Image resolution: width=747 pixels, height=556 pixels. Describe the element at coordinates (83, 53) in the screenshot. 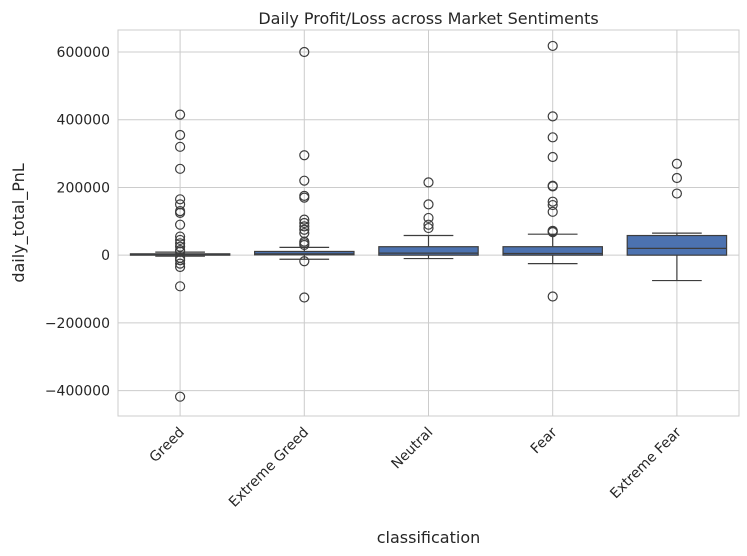

I see `y-tick-label: 600000` at that location.